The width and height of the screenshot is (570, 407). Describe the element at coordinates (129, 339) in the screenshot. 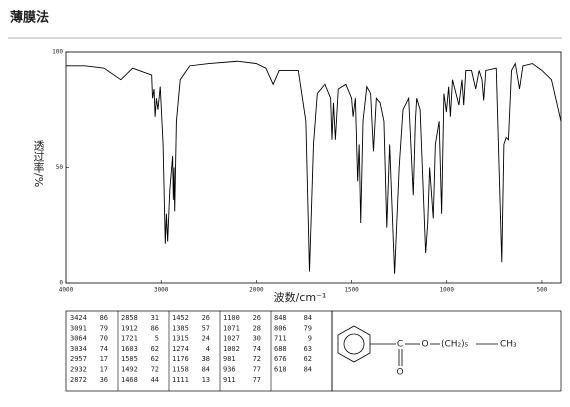

I see `peak-wavenumber: 1721` at that location.